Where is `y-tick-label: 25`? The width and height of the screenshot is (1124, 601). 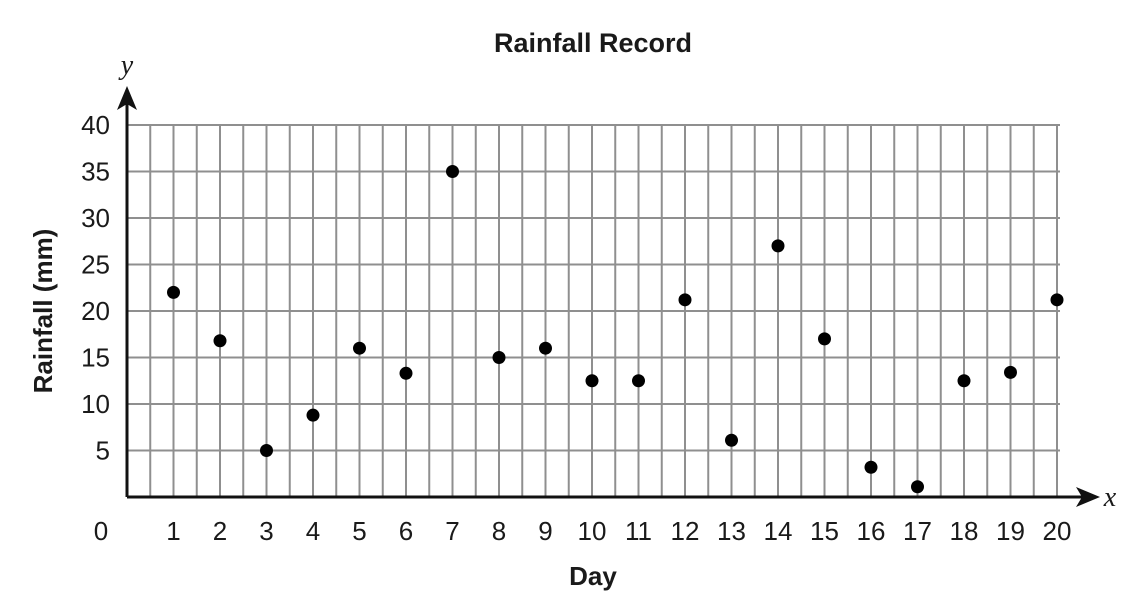 y-tick-label: 25 is located at coordinates (95, 265).